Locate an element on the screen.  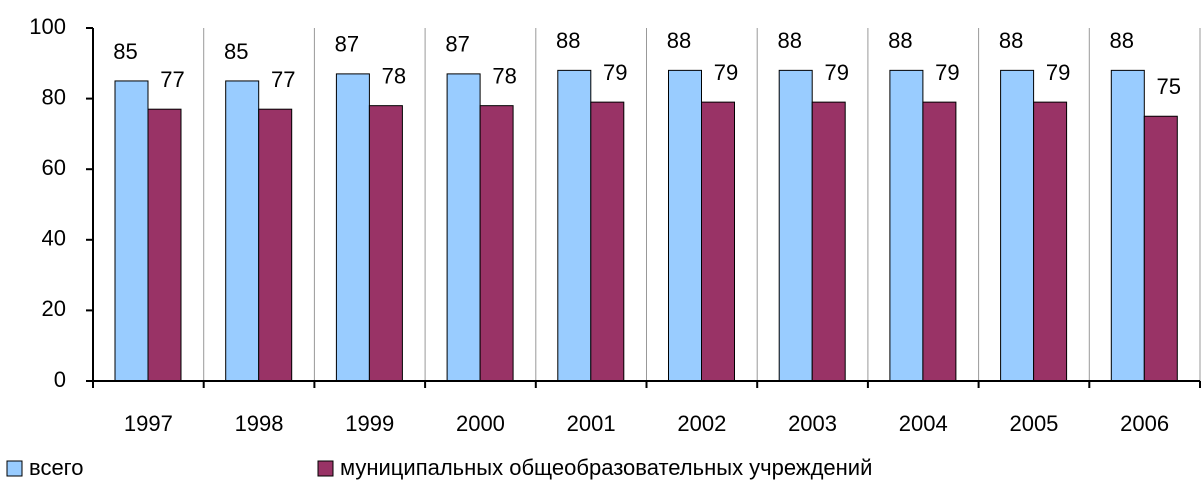
y-tick-label: 40 is located at coordinates (54, 238).